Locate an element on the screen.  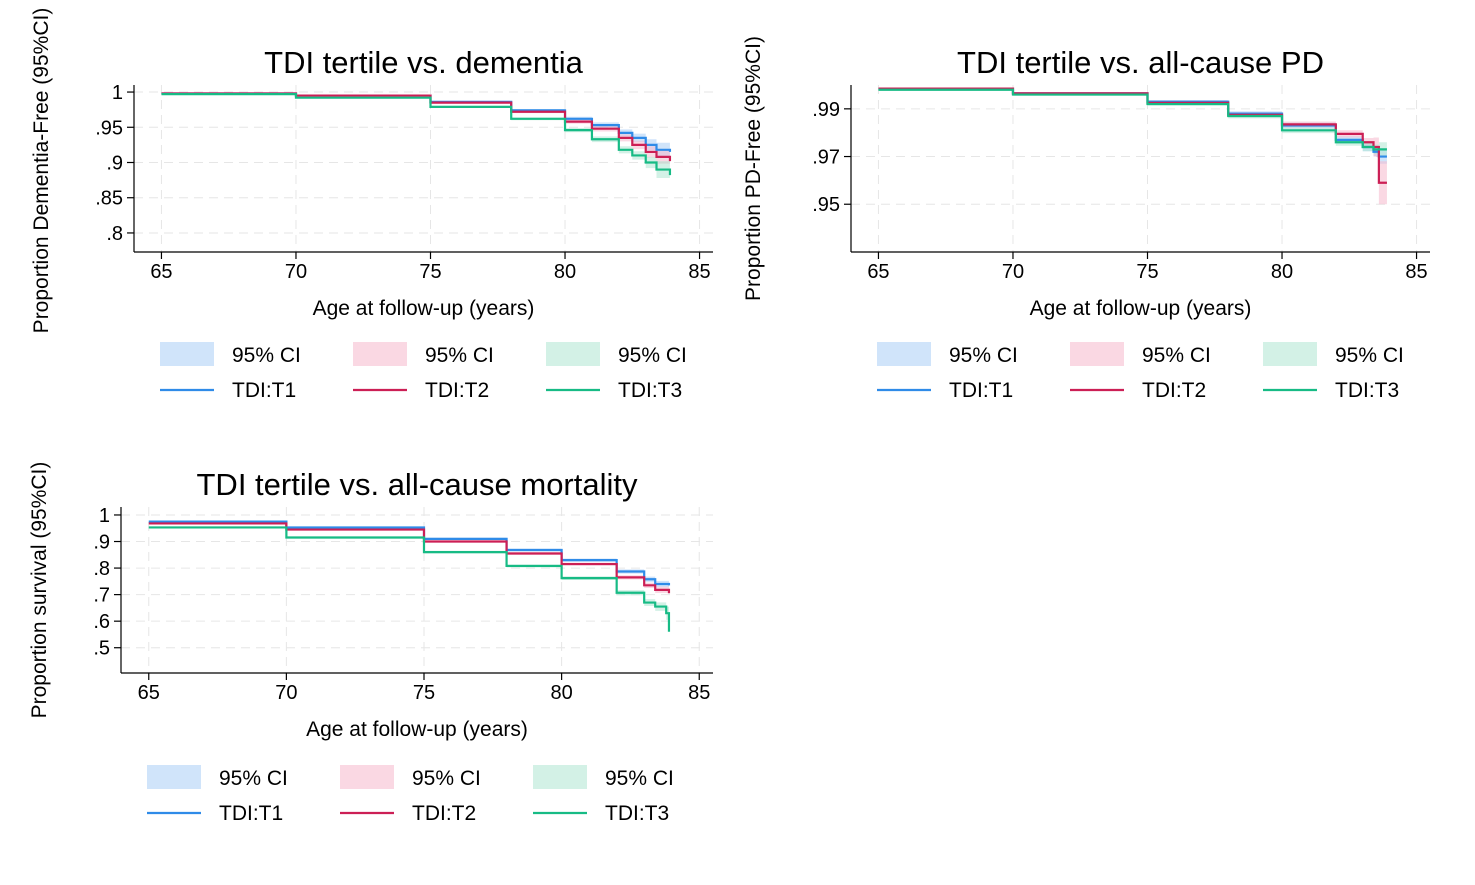
y-tick-label: .99 is located at coordinates (826, 110).